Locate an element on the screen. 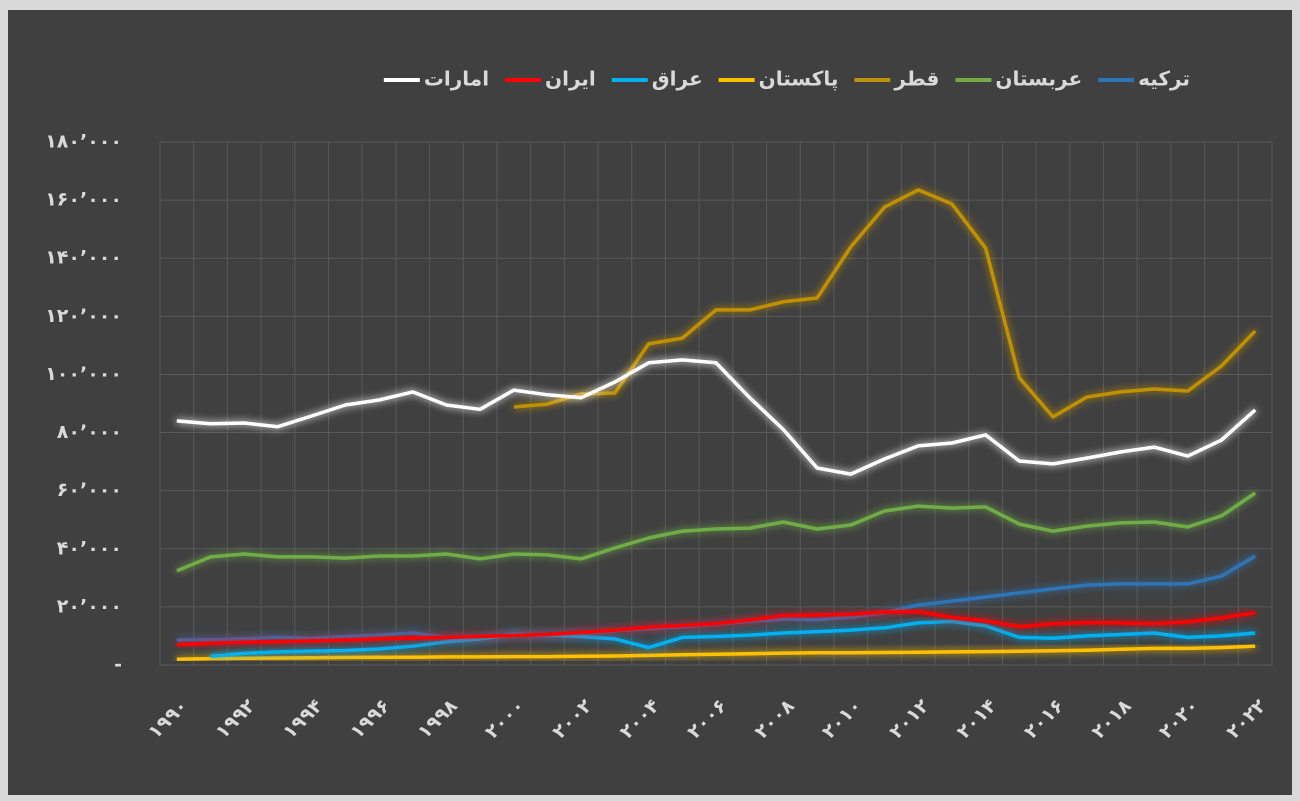 The height and width of the screenshot is (801, 1300). y-tick-label: ۱۸۰’۰۰۰ is located at coordinates (83, 142).